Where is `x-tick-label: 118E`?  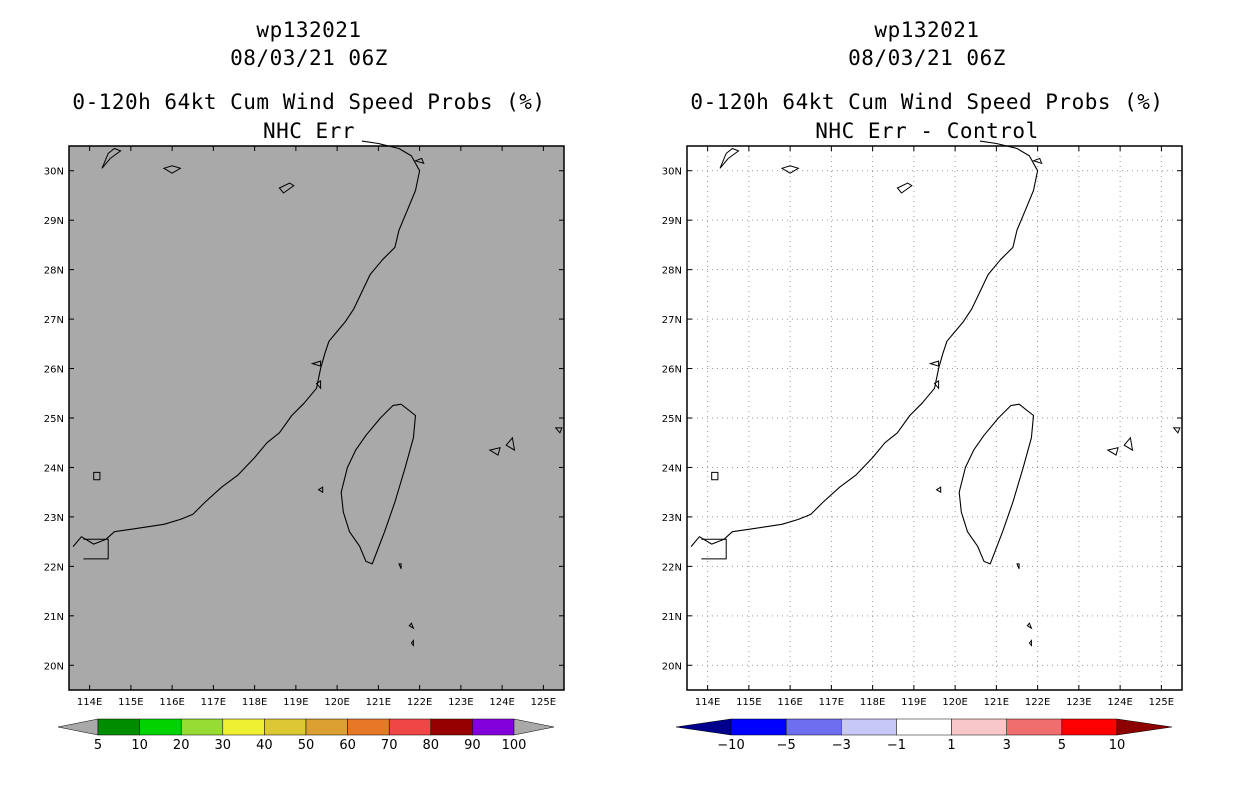 x-tick-label: 118E is located at coordinates (872, 702).